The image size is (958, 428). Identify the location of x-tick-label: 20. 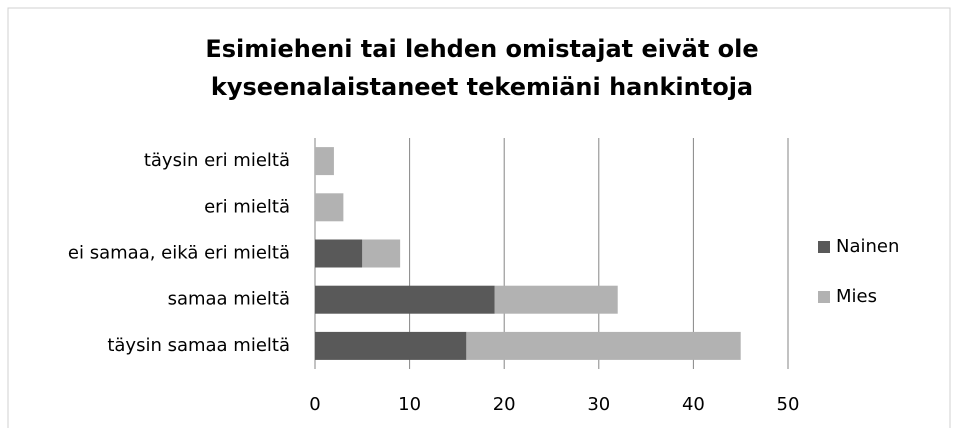
(504, 404).